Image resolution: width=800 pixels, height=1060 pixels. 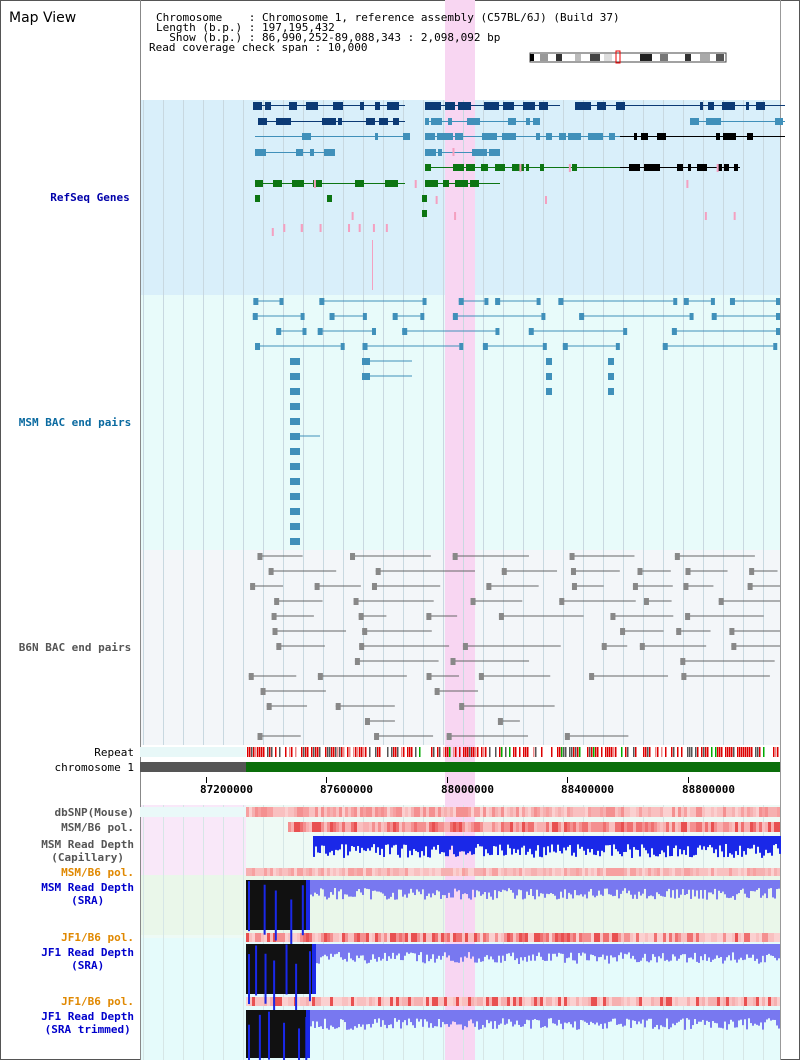 What do you see at coordinates (75, 647) in the screenshot?
I see `b6n-bac-track-label: B6N BAC end pairs` at bounding box center [75, 647].